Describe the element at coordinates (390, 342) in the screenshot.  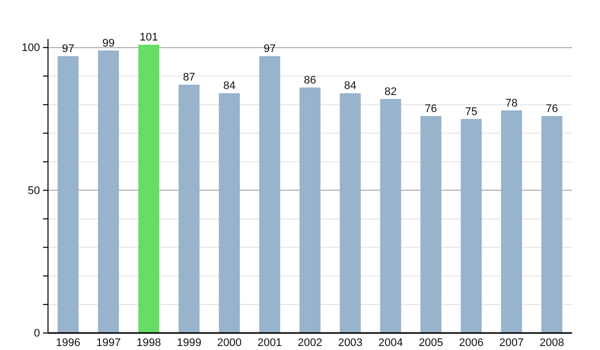
I see `x-tick-label: 2004` at that location.